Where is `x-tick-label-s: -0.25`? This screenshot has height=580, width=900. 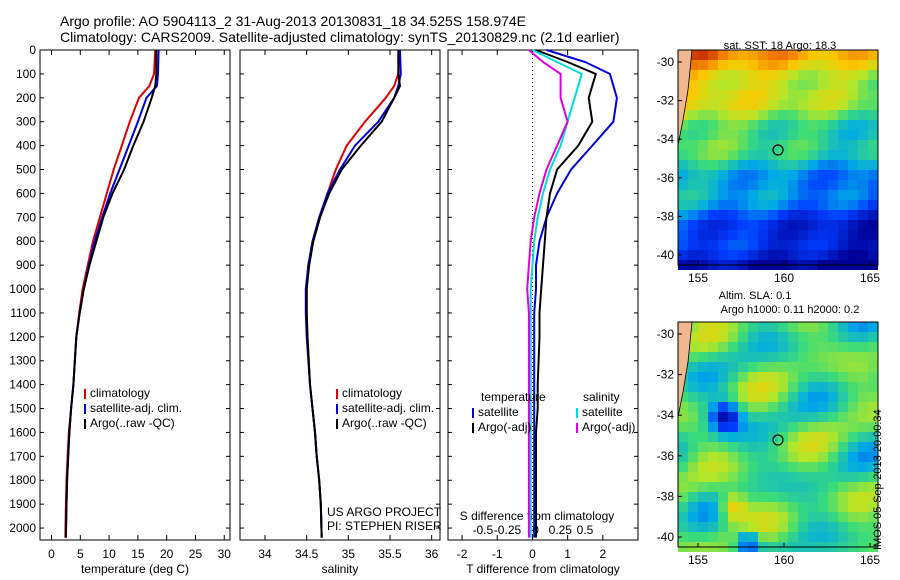 x-tick-label-s: -0.25 is located at coordinates (508, 530).